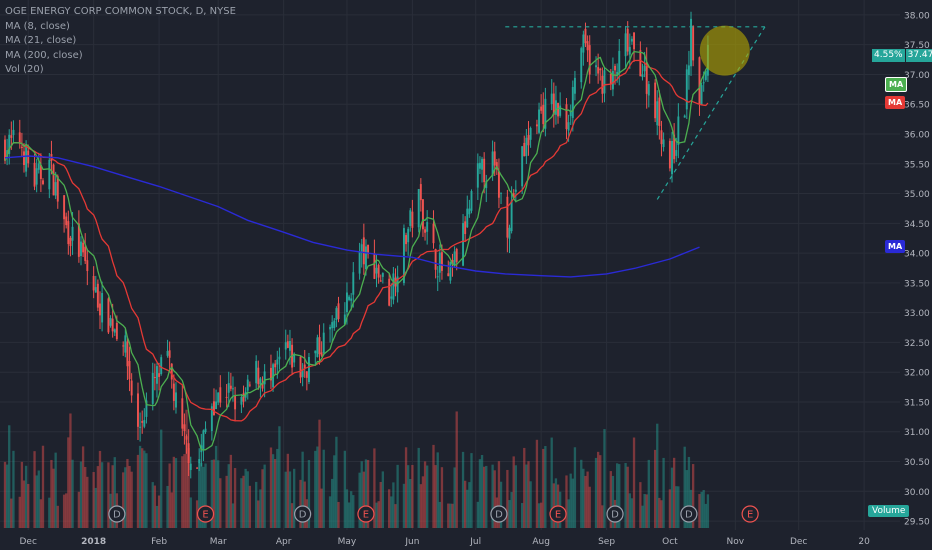 Image resolution: width=932 pixels, height=550 pixels. What do you see at coordinates (93, 542) in the screenshot?
I see `x-tick-label: 2018` at bounding box center [93, 542].